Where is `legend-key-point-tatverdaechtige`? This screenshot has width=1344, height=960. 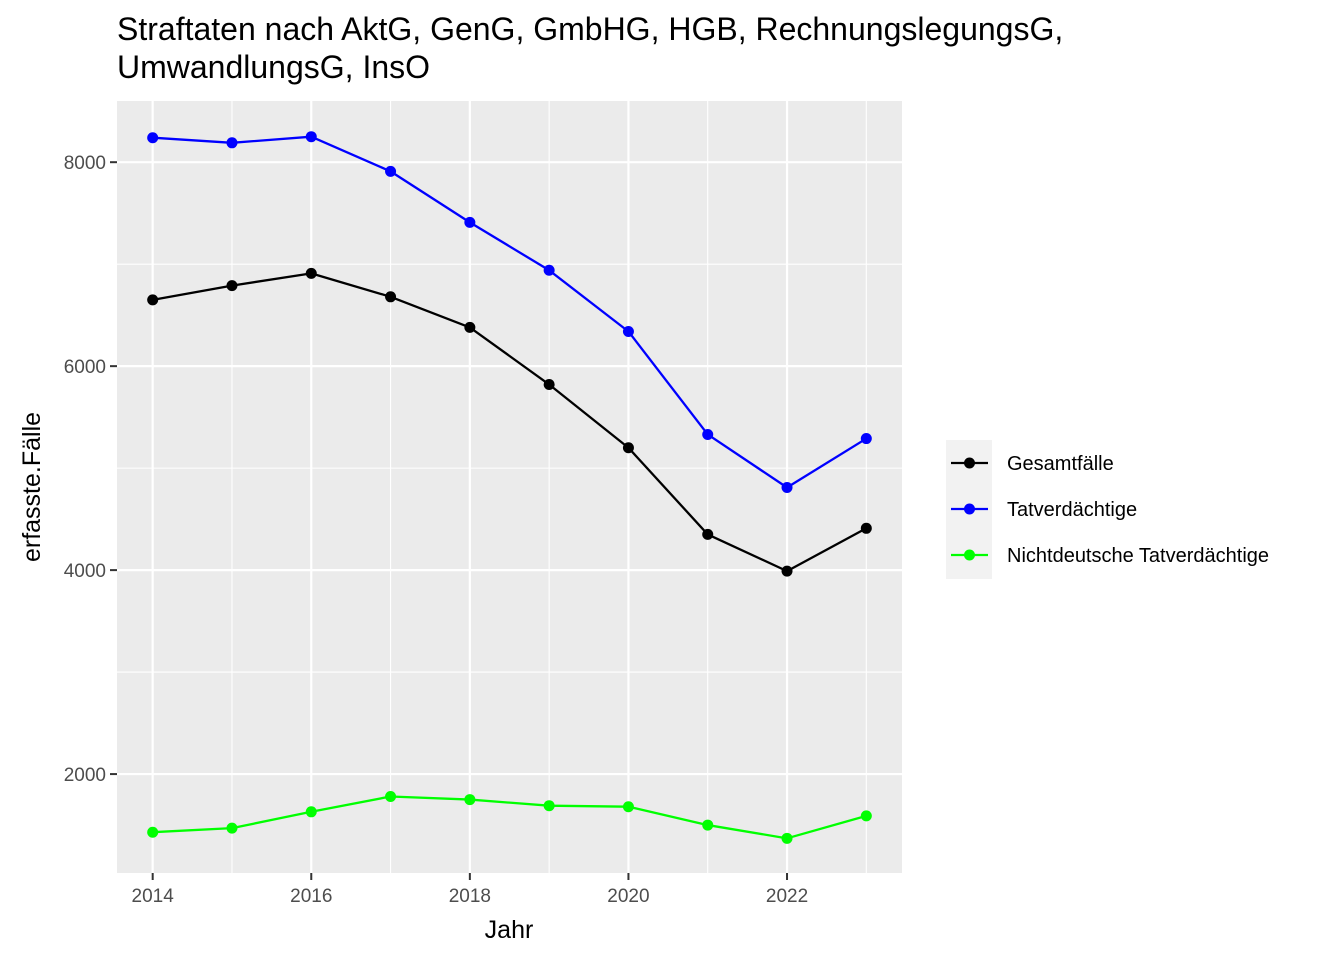
legend-key-point-tatverdaechtige is located at coordinates (969, 509).